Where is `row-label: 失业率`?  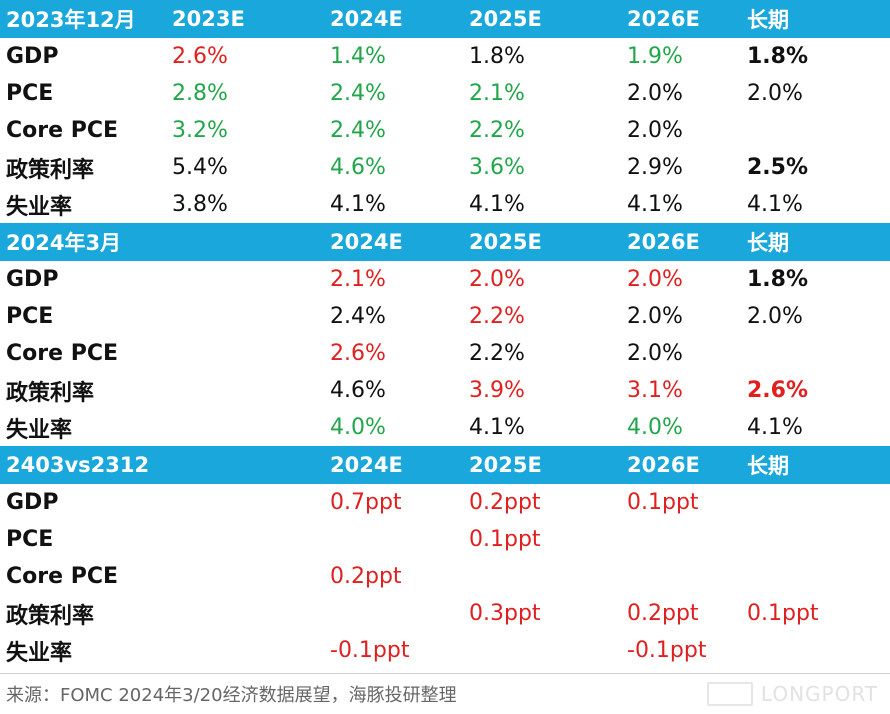
row-label: 失业率 is located at coordinates (39, 207).